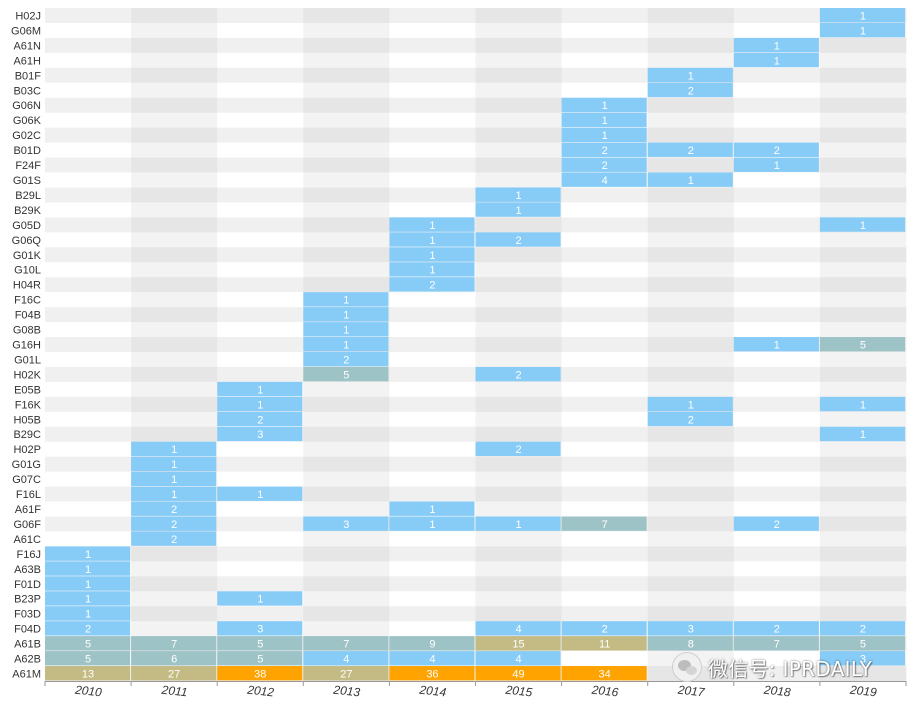  What do you see at coordinates (27, 375) in the screenshot?
I see `row-label-h02k: H02K` at bounding box center [27, 375].